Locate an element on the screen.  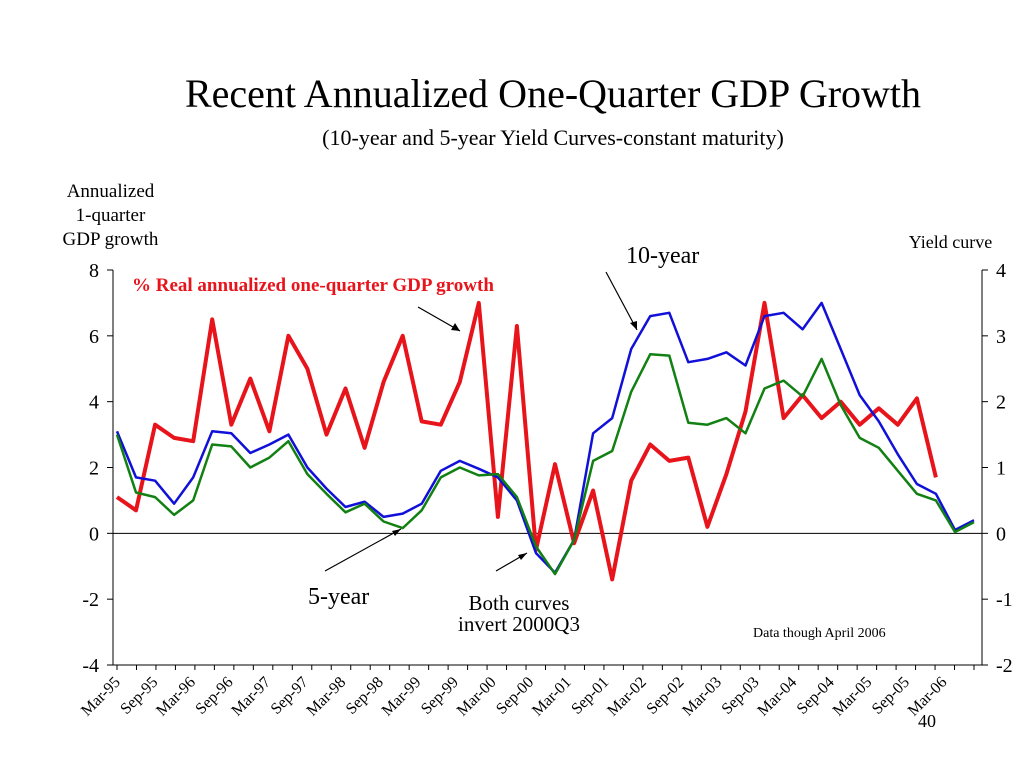
x-tick-label: Mar-99 is located at coordinates (402, 697).